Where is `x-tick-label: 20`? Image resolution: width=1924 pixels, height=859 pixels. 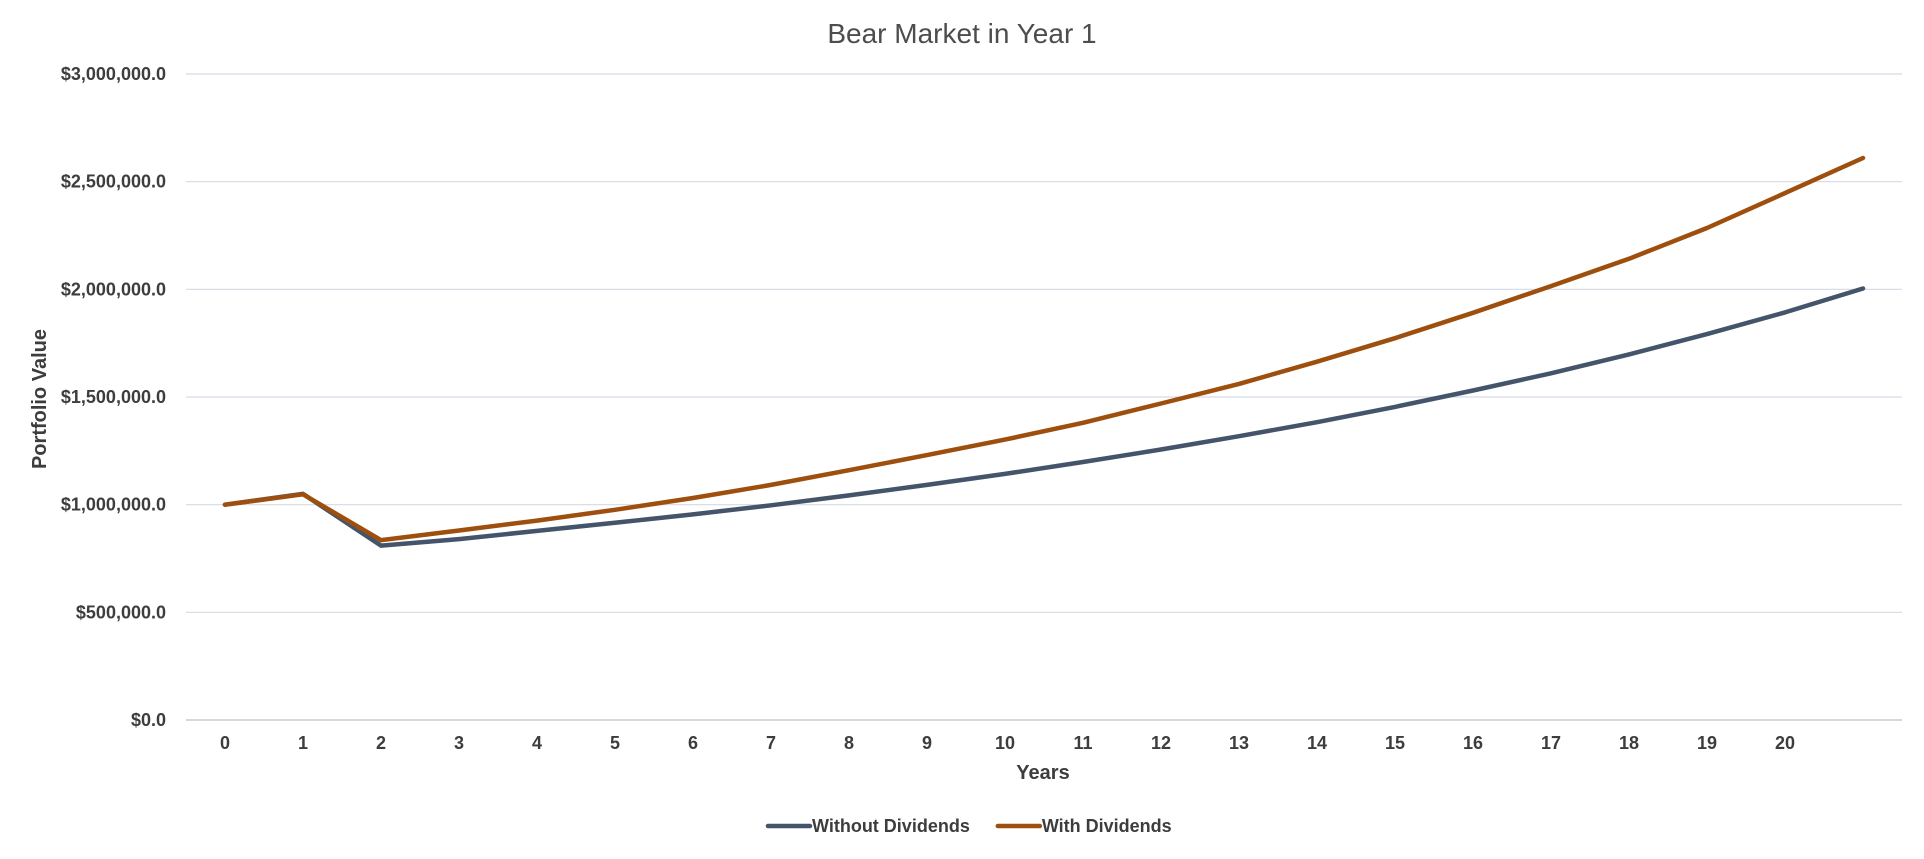
x-tick-label: 20 is located at coordinates (1785, 743).